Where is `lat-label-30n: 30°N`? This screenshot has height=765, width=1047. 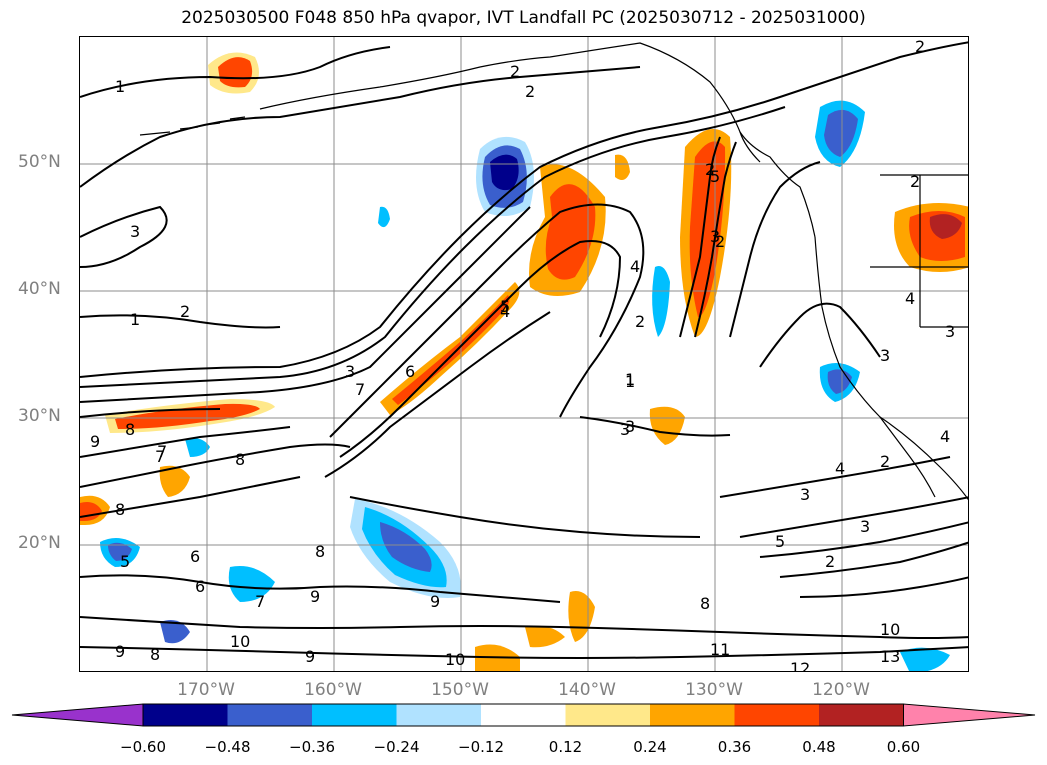
lat-label-30n: 30°N is located at coordinates (39, 416).